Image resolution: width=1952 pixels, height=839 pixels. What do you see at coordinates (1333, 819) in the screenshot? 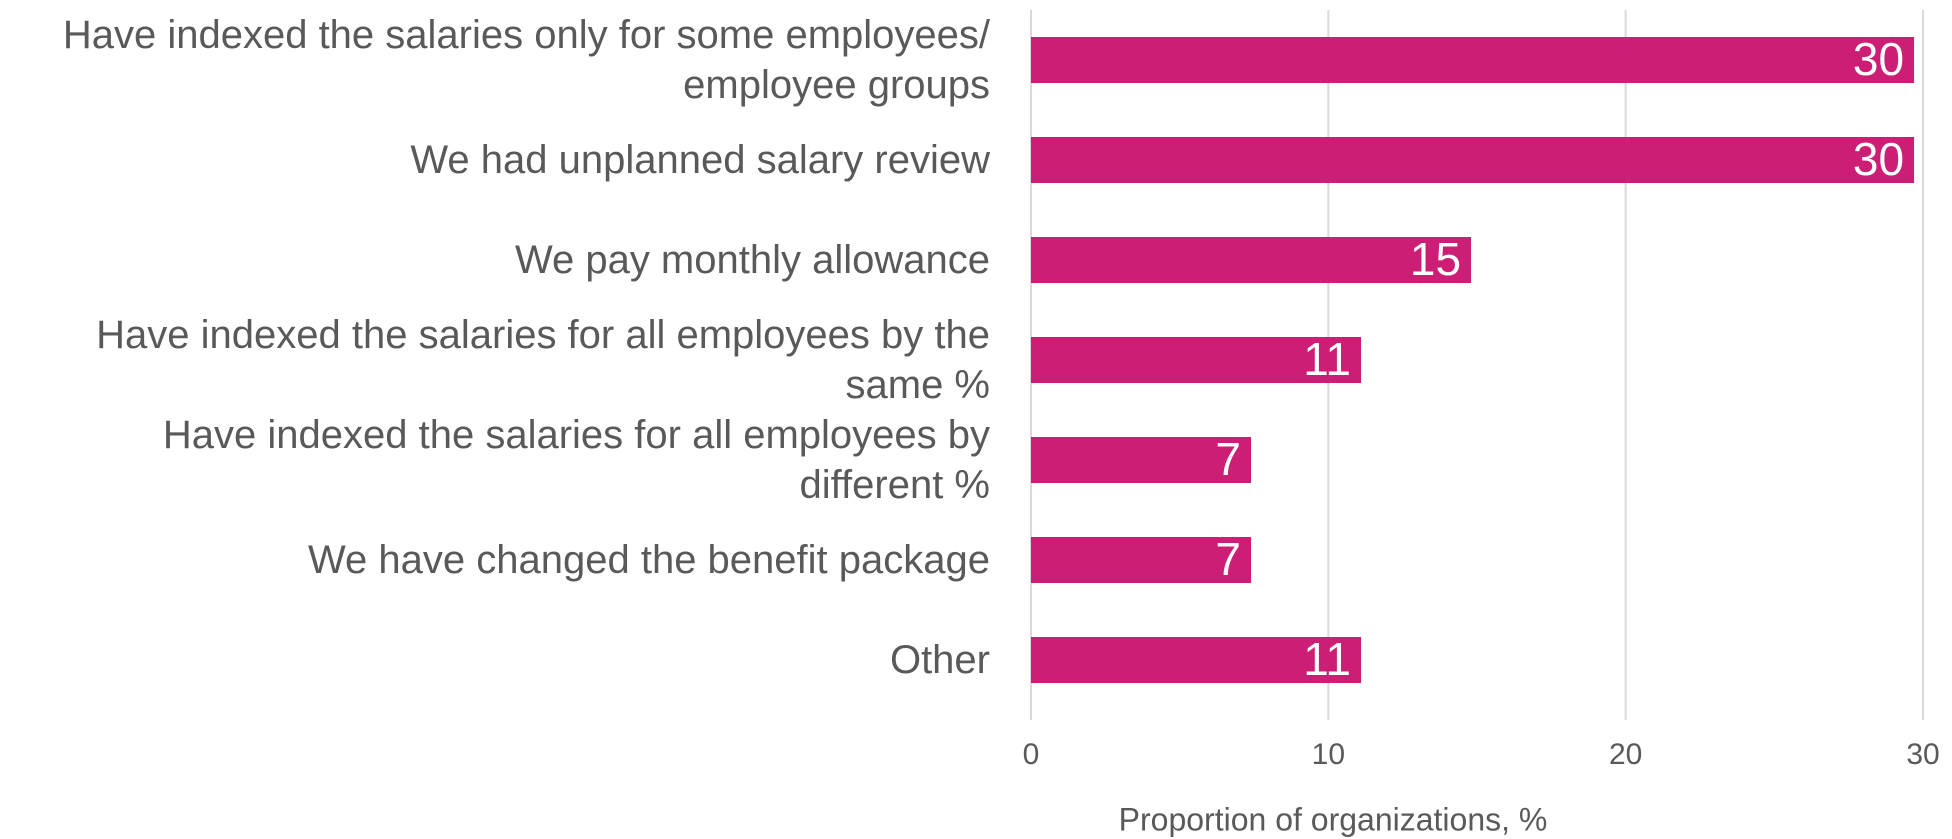
I see `x-axis-title: Proportion of organizations, %` at bounding box center [1333, 819].